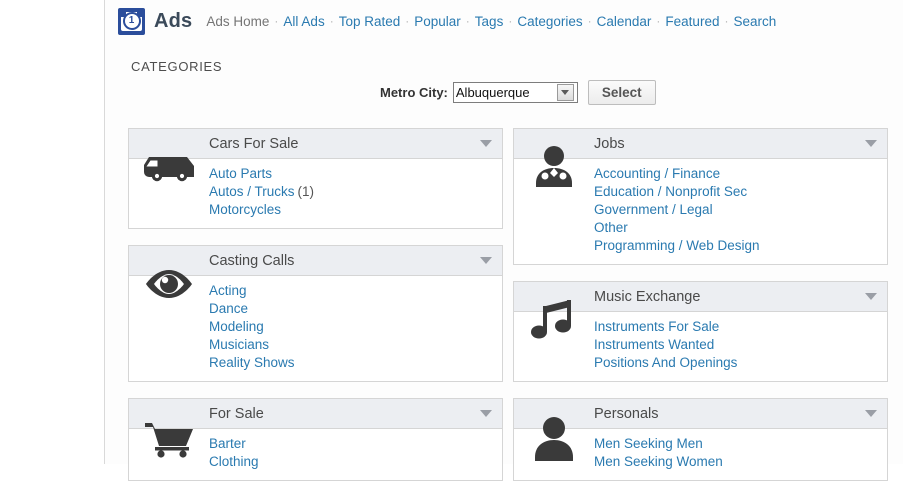 This screenshot has width=903, height=481. Describe the element at coordinates (609, 143) in the screenshot. I see `category-card-title: Jobs` at that location.